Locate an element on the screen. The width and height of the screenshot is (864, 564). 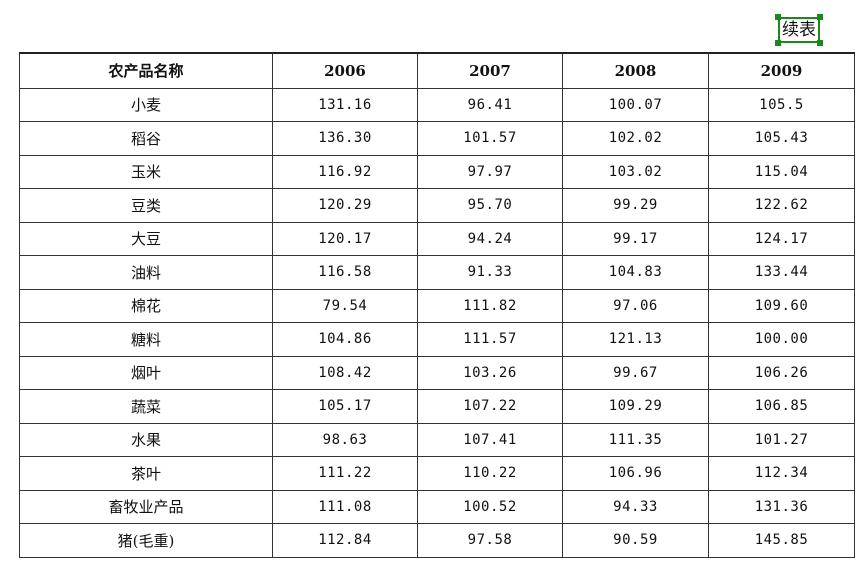
index-value-cell: 100.52 is located at coordinates (490, 506).